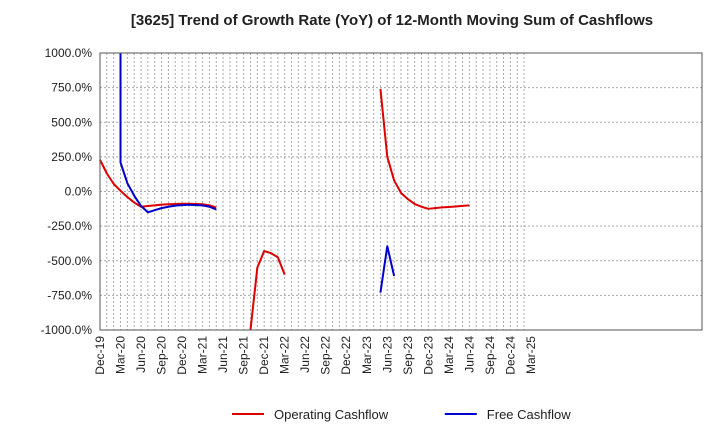 The width and height of the screenshot is (720, 440). Describe the element at coordinates (401, 414) in the screenshot. I see `legend: Operating Cashflow Free Cashflow` at that location.